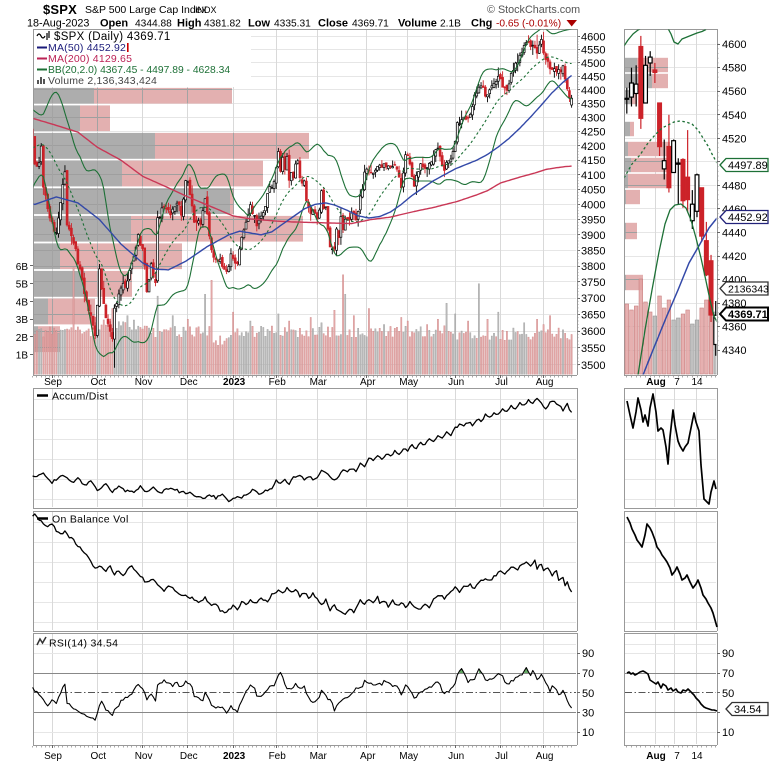 This screenshot has height=770, width=770. Describe the element at coordinates (112, 37) in the screenshot. I see `svg-text: $SPX (Daily) 4369.71` at that location.